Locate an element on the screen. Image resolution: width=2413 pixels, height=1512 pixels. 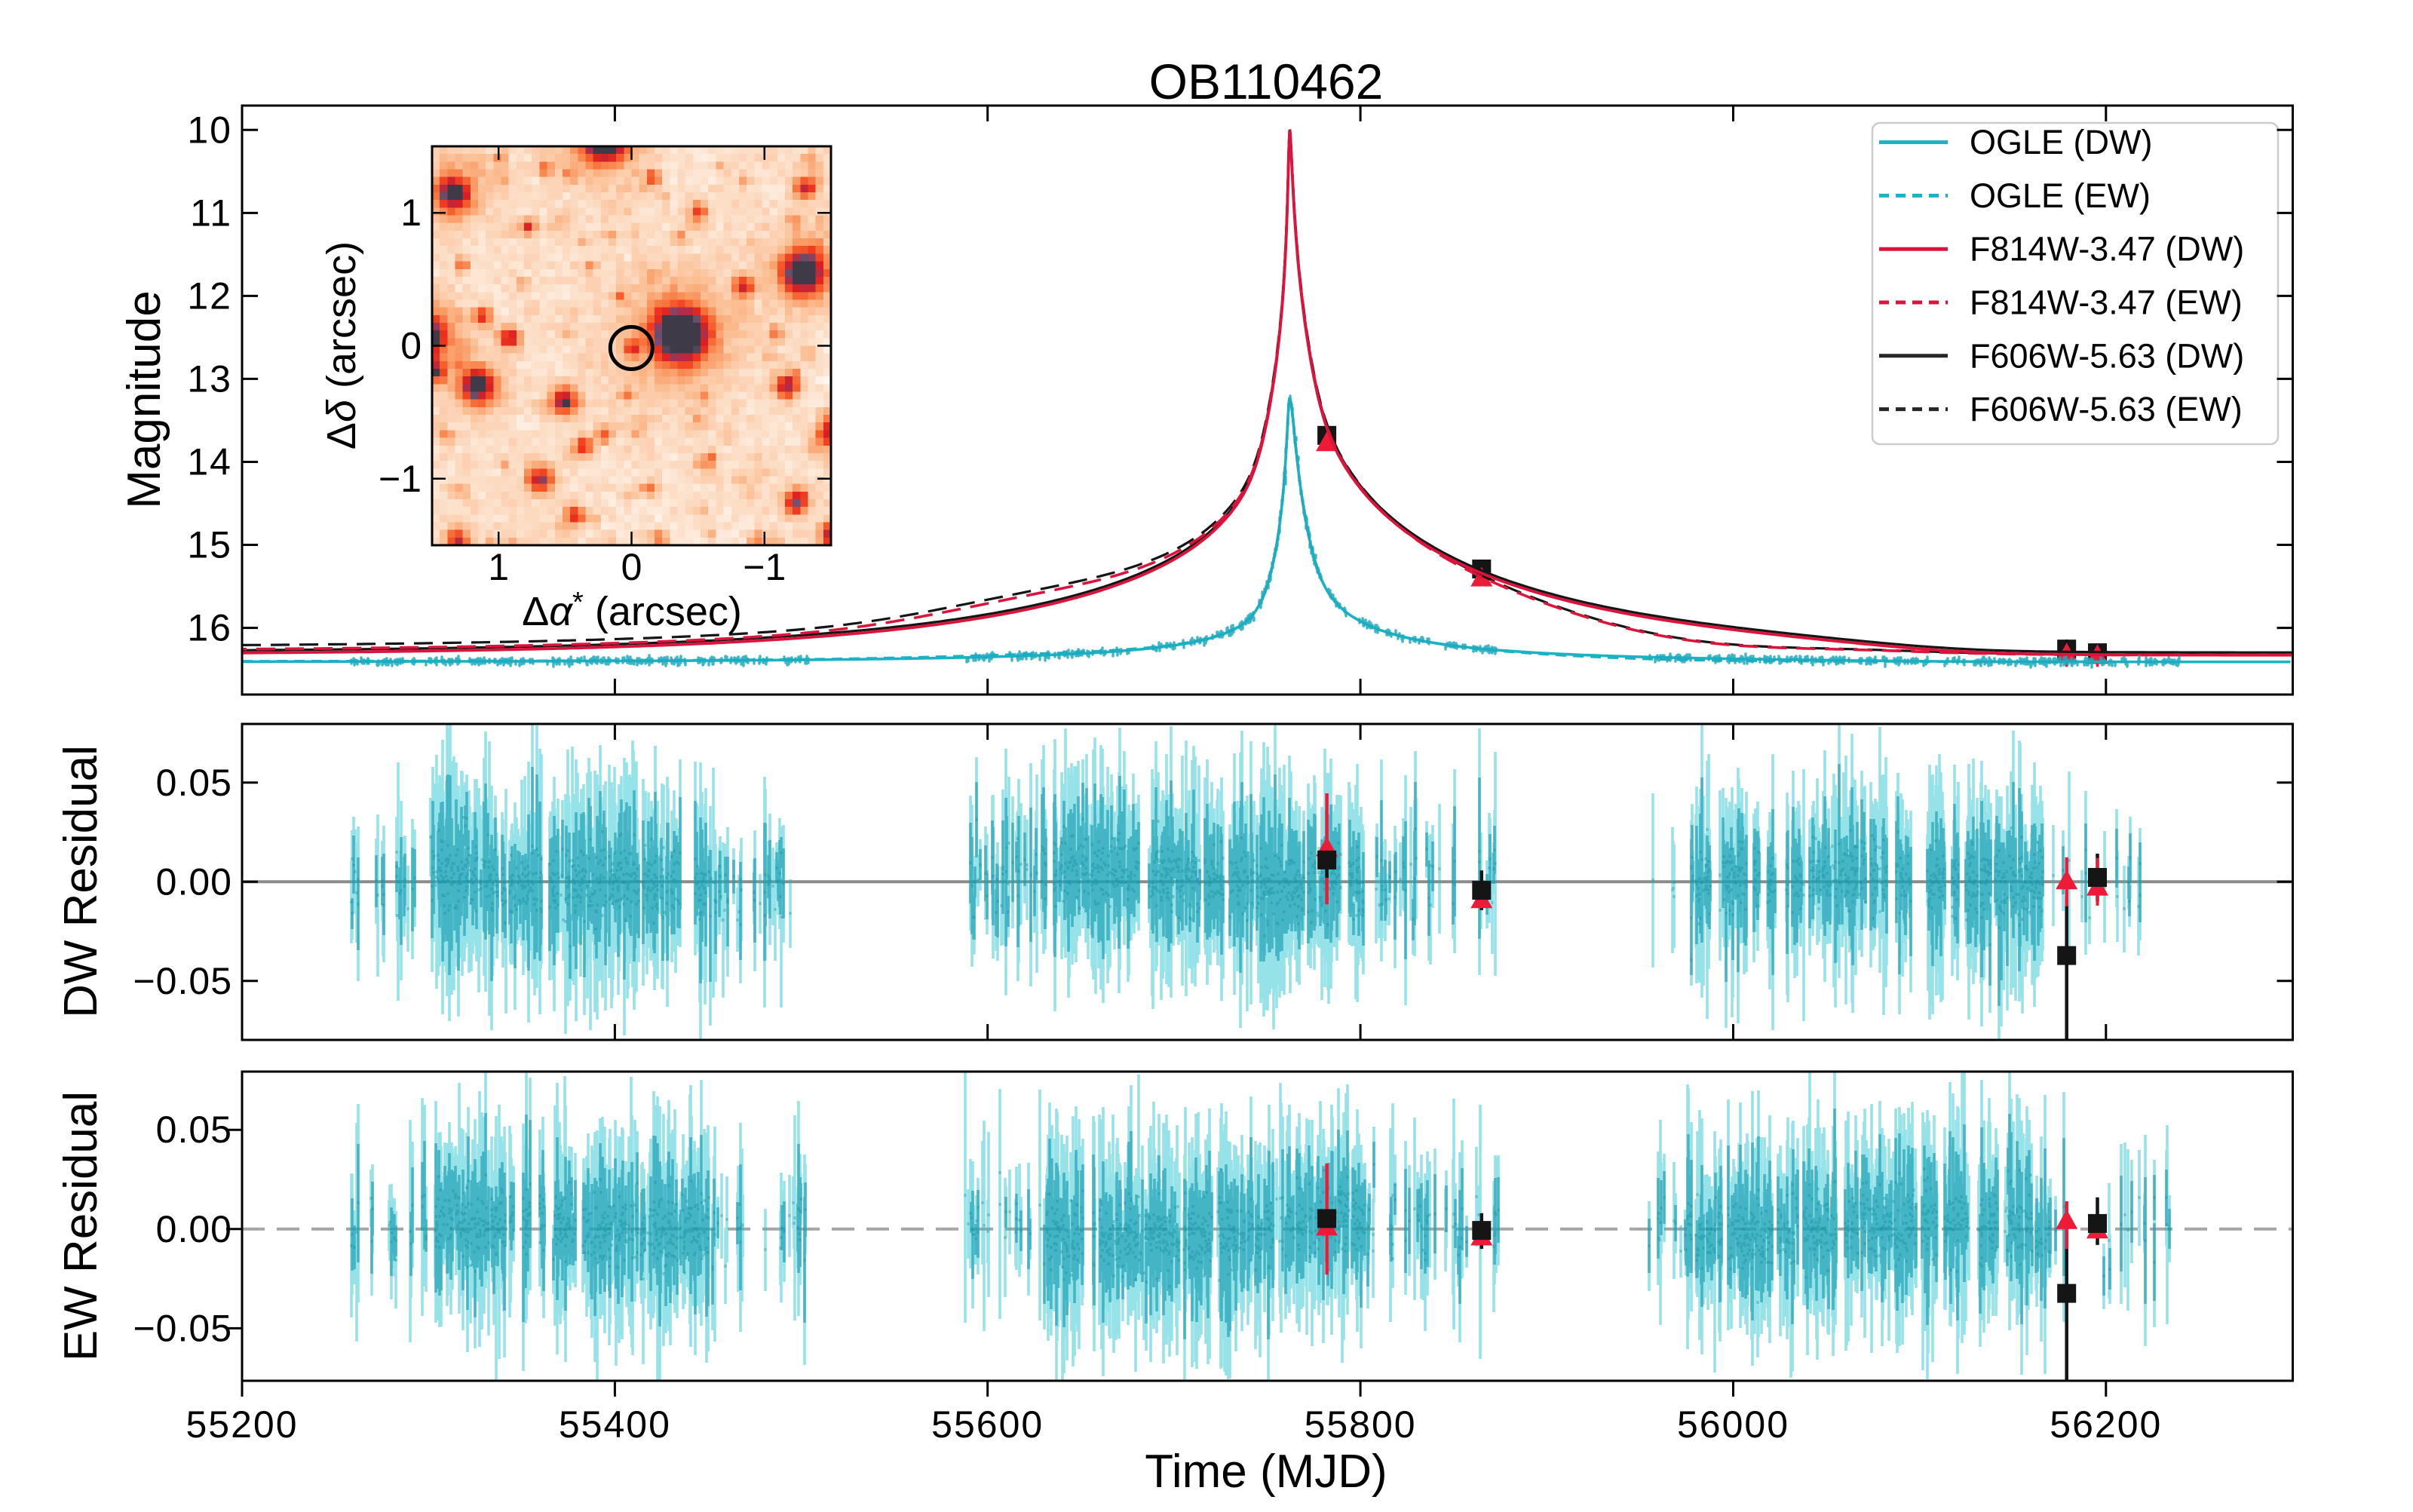
svg-text: 11 is located at coordinates (211, 213).